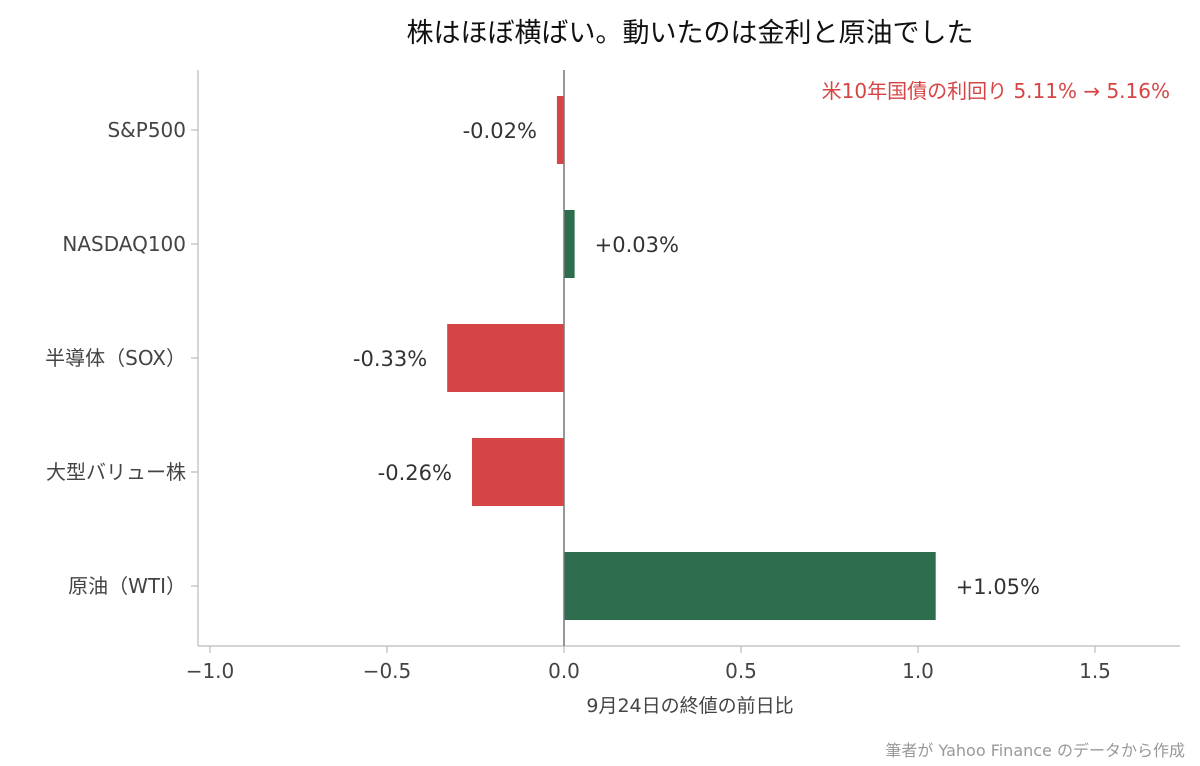 This screenshot has height=766, width=1200. What do you see at coordinates (115, 358) in the screenshot?
I see `category-label: 半導体（SOX）` at bounding box center [115, 358].